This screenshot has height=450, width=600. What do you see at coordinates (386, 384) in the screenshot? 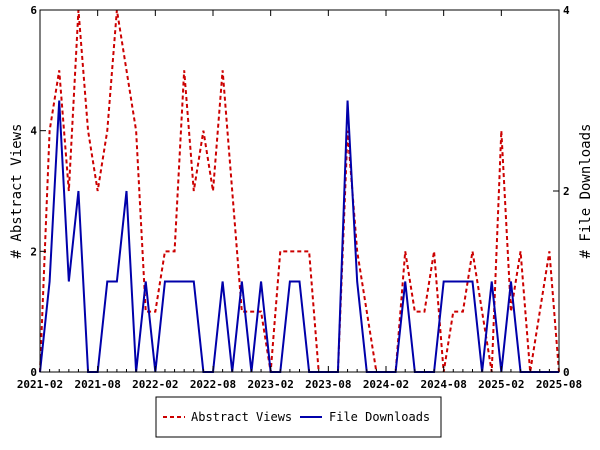
I see `x-tick-label: 2024-02` at bounding box center [386, 384].